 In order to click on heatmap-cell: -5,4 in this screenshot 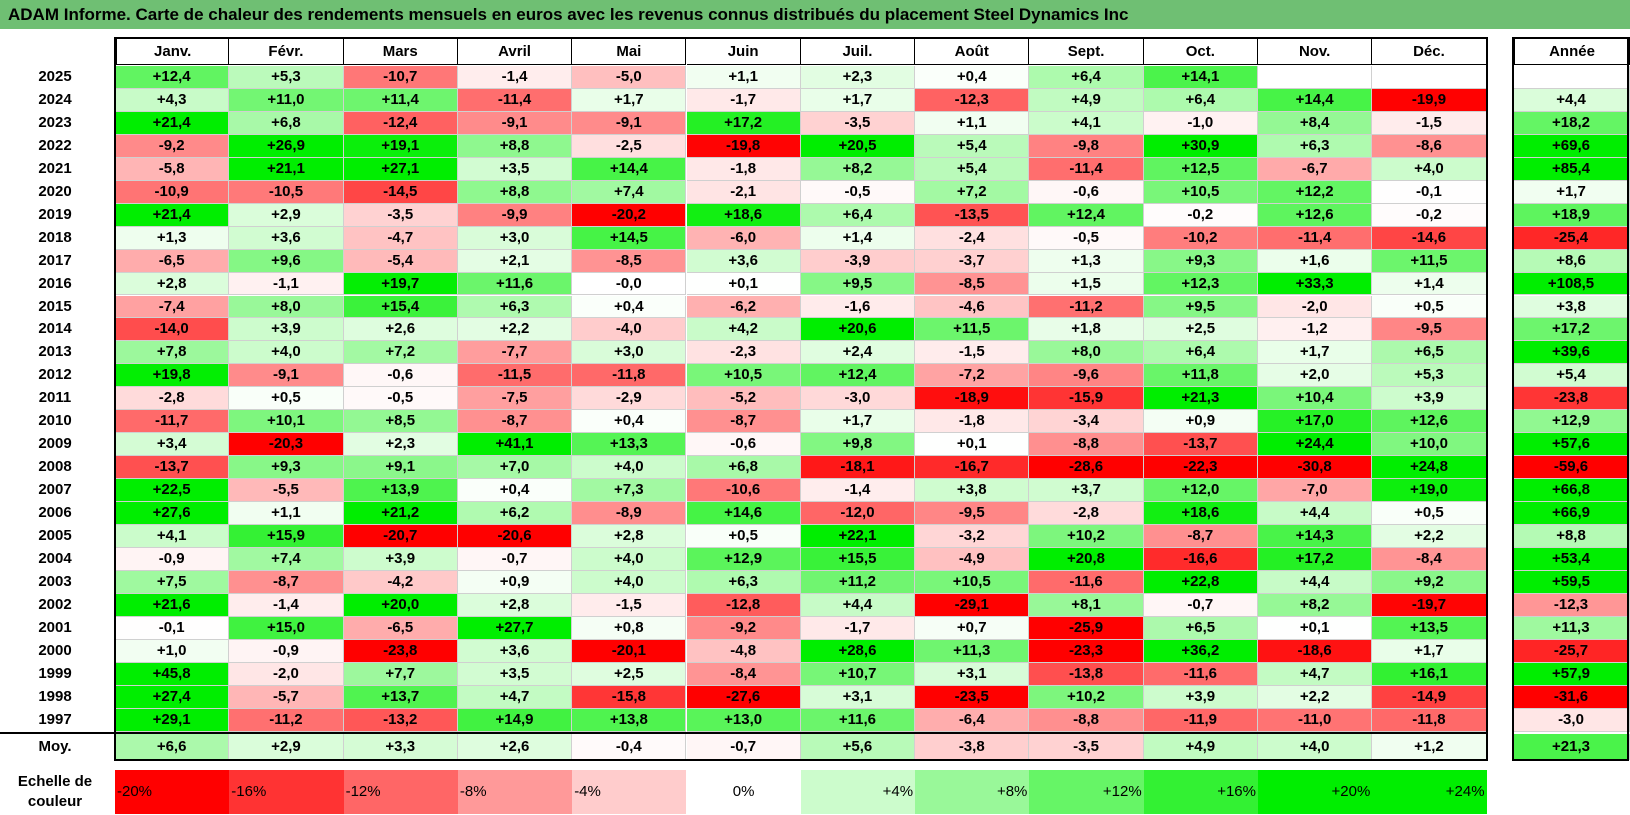, I will do `click(400, 261)`.